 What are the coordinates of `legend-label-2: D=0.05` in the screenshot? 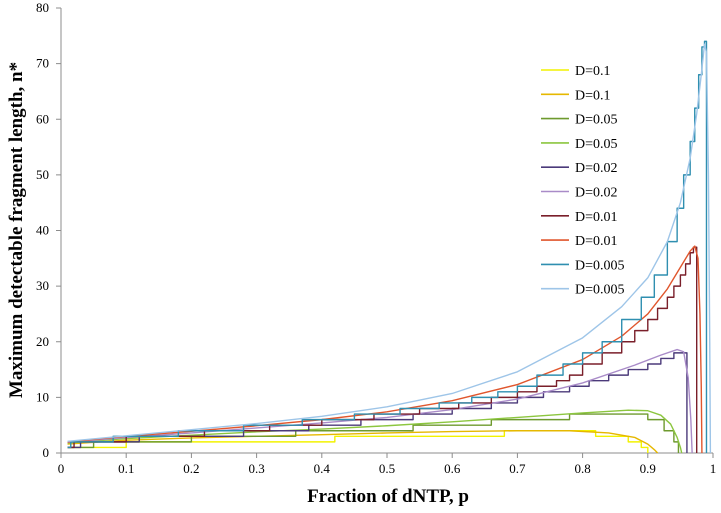 It's located at (596, 120).